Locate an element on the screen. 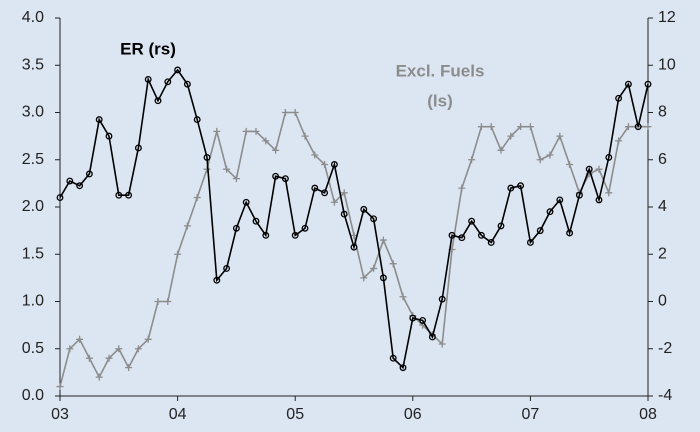 This screenshot has height=432, width=700. y2-tick-label: 0 is located at coordinates (662, 301).